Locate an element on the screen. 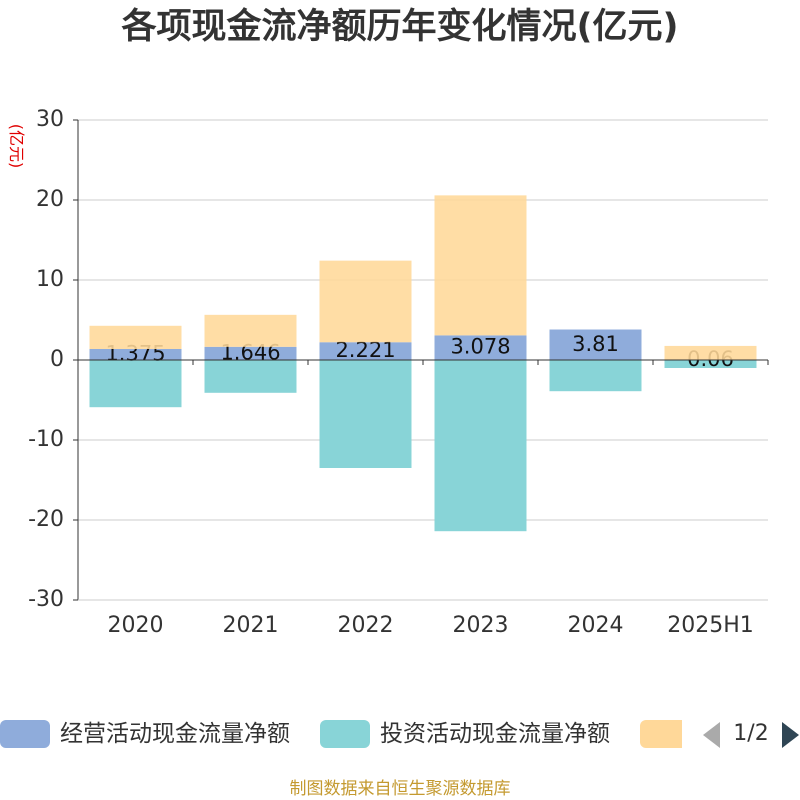 This screenshot has width=800, height=800. bar-series0-2023 is located at coordinates (480, 347).